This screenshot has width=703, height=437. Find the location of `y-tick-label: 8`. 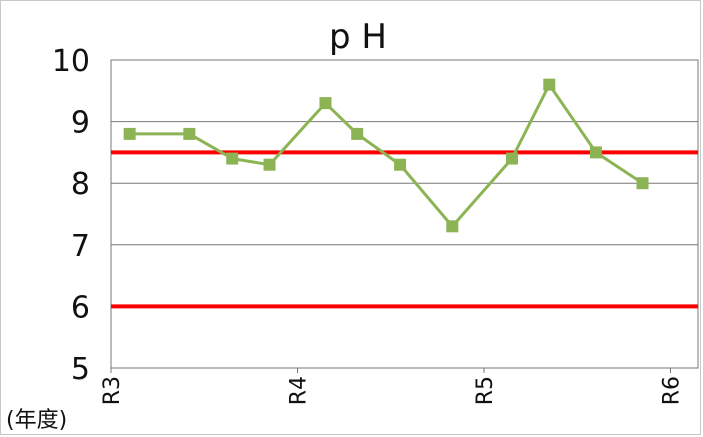

y-tick-label: 8 is located at coordinates (80, 184).